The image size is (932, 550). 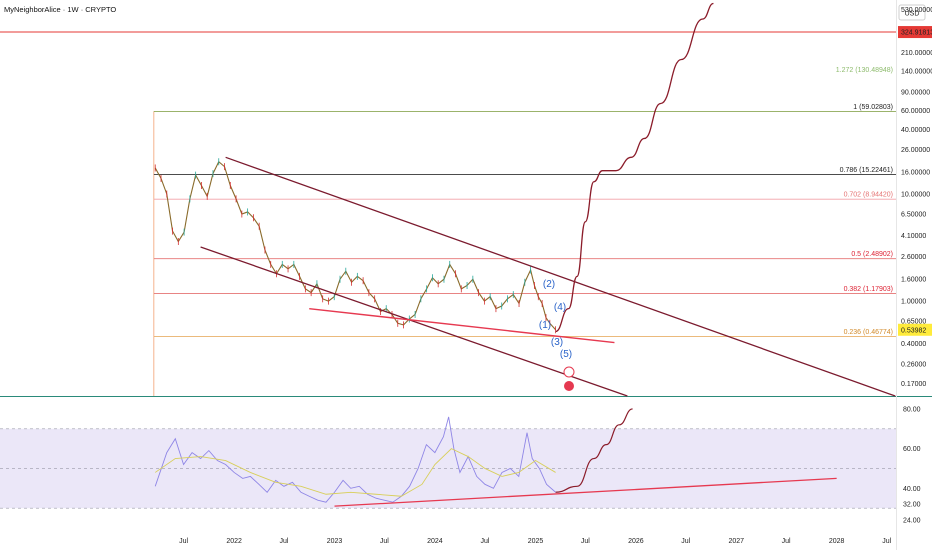 I want to click on current-price-box, so click(x=915, y=329).